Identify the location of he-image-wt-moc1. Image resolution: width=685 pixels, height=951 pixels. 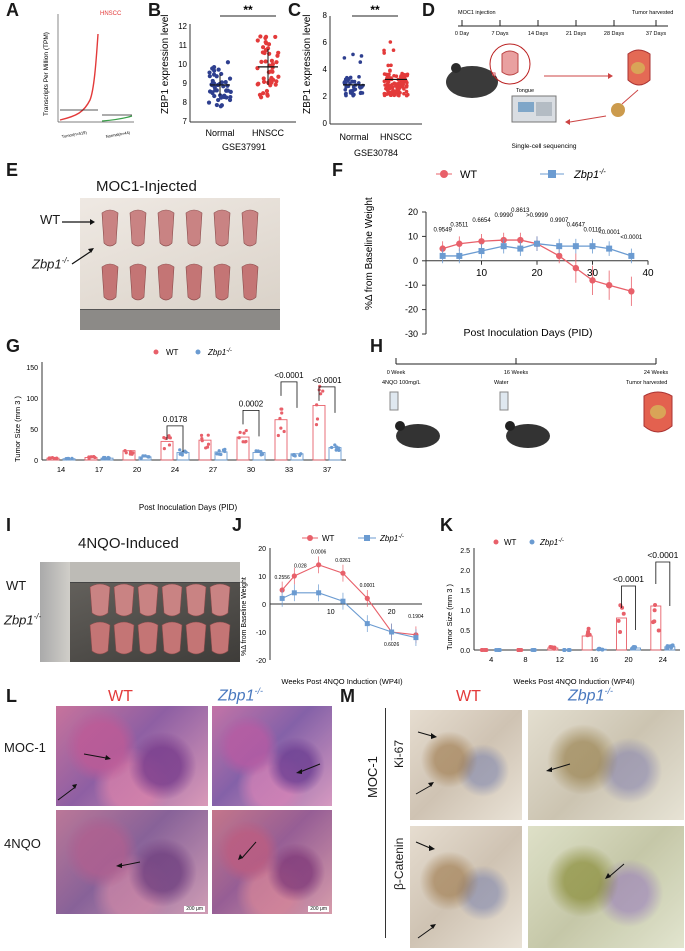
(132, 756).